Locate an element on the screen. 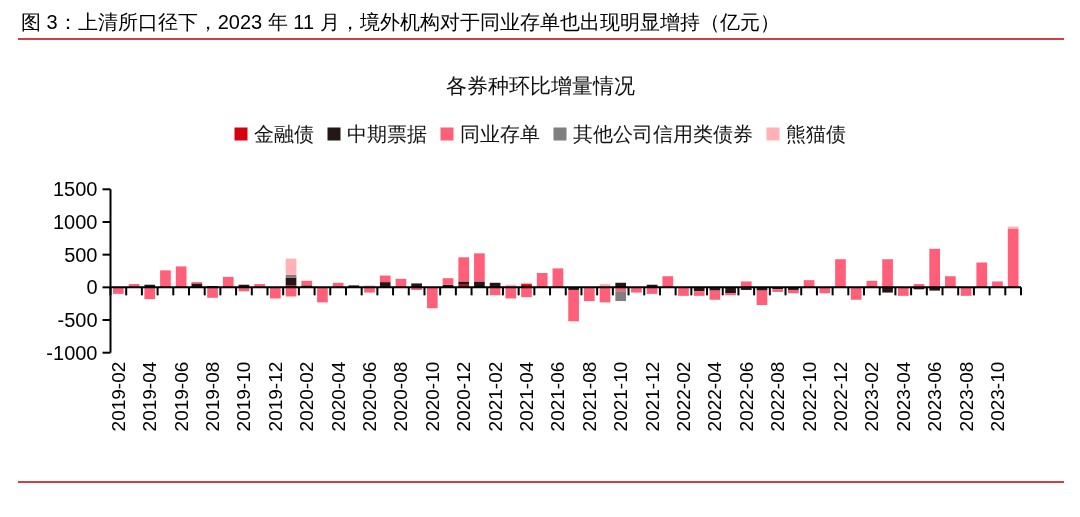  x-tick-label: 2023-02 is located at coordinates (872, 396).